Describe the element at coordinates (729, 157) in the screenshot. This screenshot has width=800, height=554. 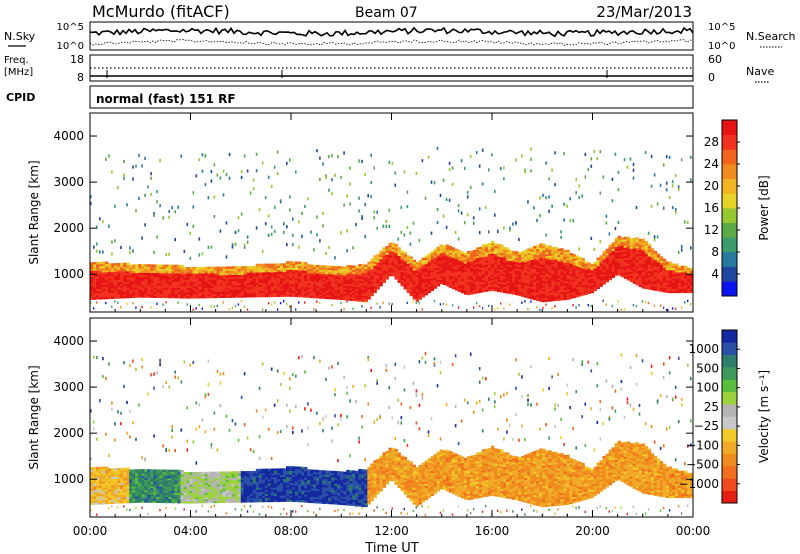
I see `power-colorbar-swatch` at that location.